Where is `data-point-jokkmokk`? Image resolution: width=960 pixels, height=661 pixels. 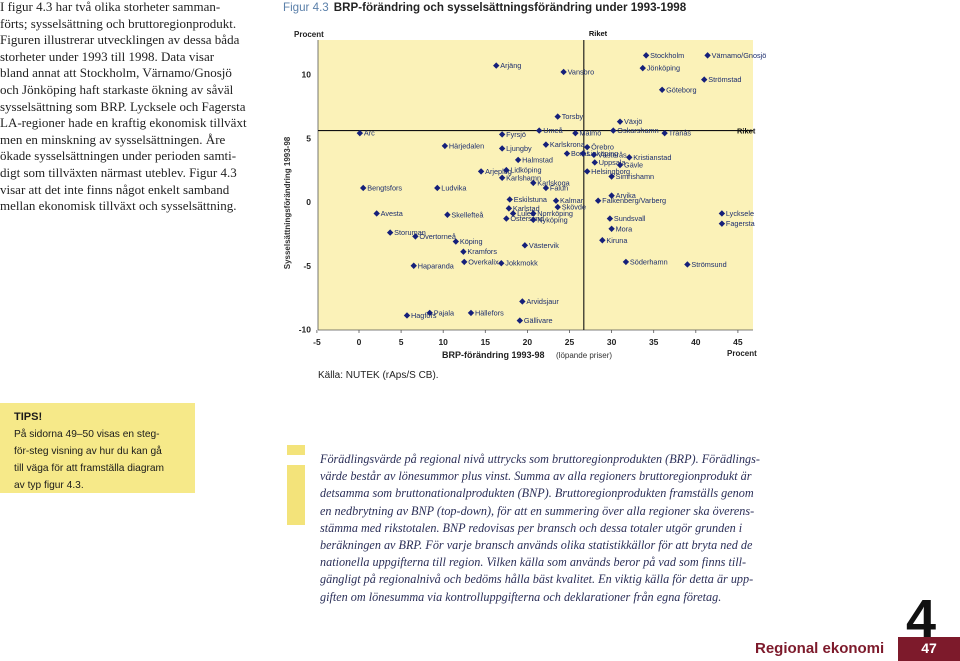
data-point-jokkmokk is located at coordinates (501, 263).